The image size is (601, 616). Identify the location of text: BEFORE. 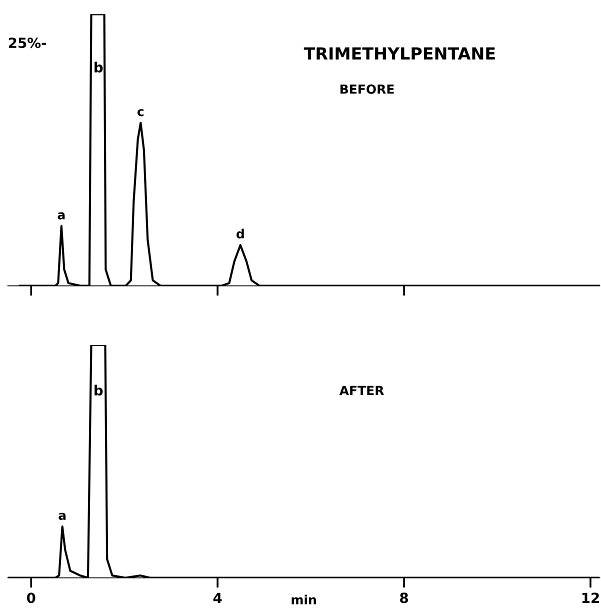
(367, 89).